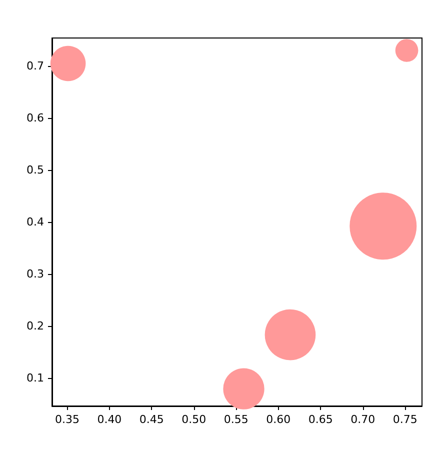  What do you see at coordinates (35, 222) in the screenshot?
I see `y-tick-label: 0.4` at bounding box center [35, 222].